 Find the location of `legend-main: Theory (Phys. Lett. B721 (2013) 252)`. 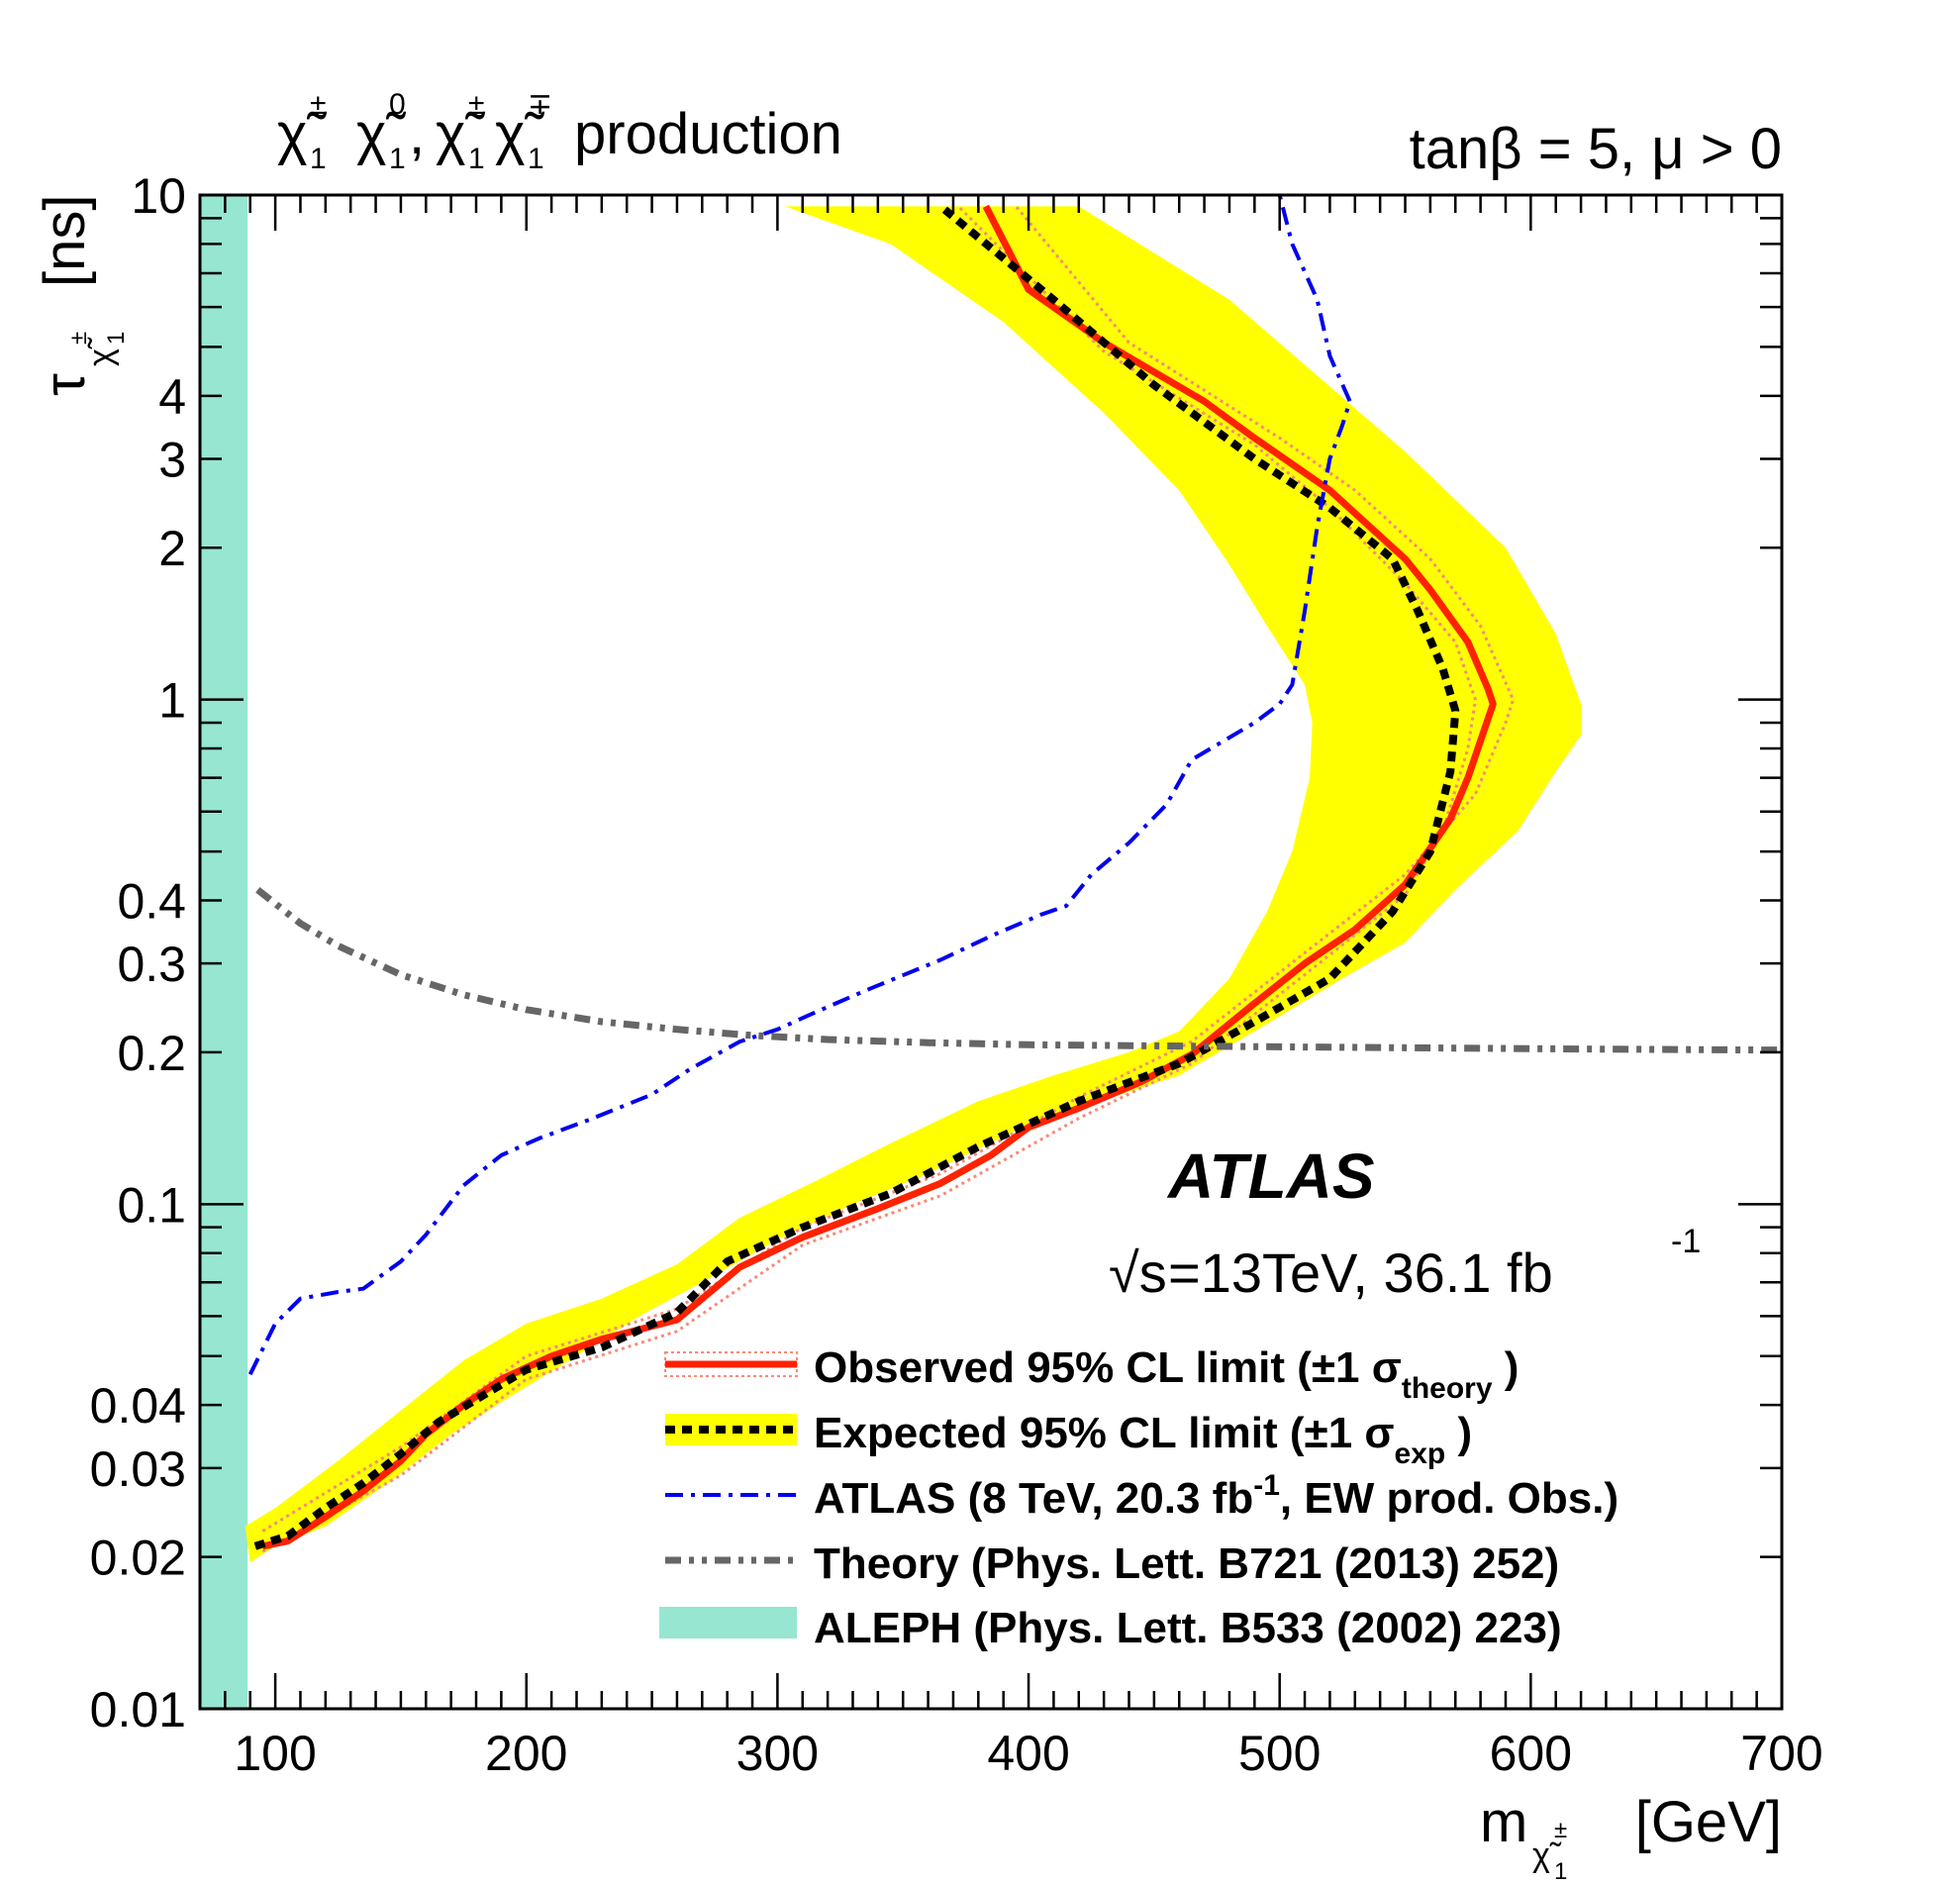

legend-main: Theory (Phys. Lett. B721 (2013) 252) is located at coordinates (1186, 1563).